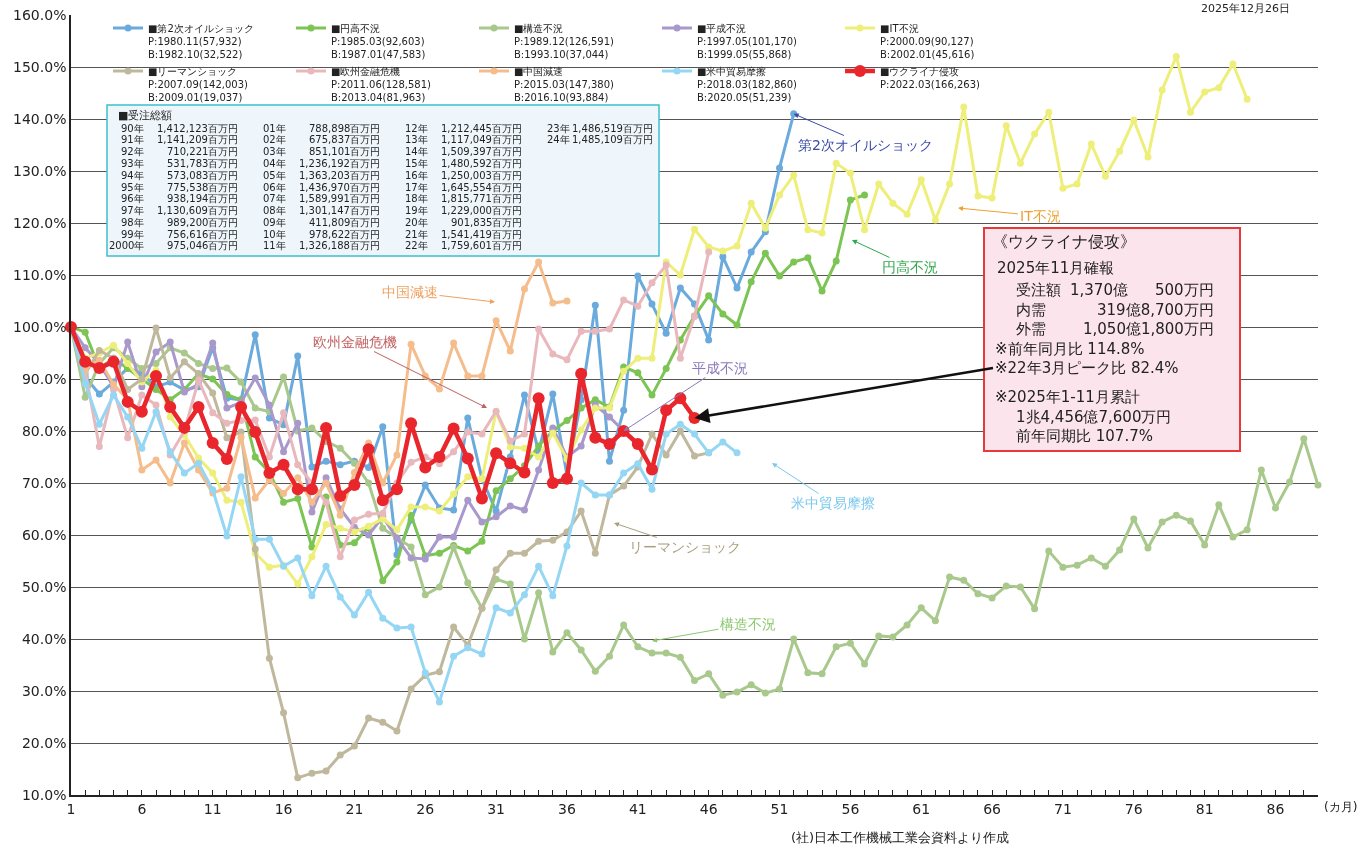 This screenshot has width=1357, height=850. Describe the element at coordinates (40, 14) in the screenshot. I see `y-tick-label: 160.0%` at that location.